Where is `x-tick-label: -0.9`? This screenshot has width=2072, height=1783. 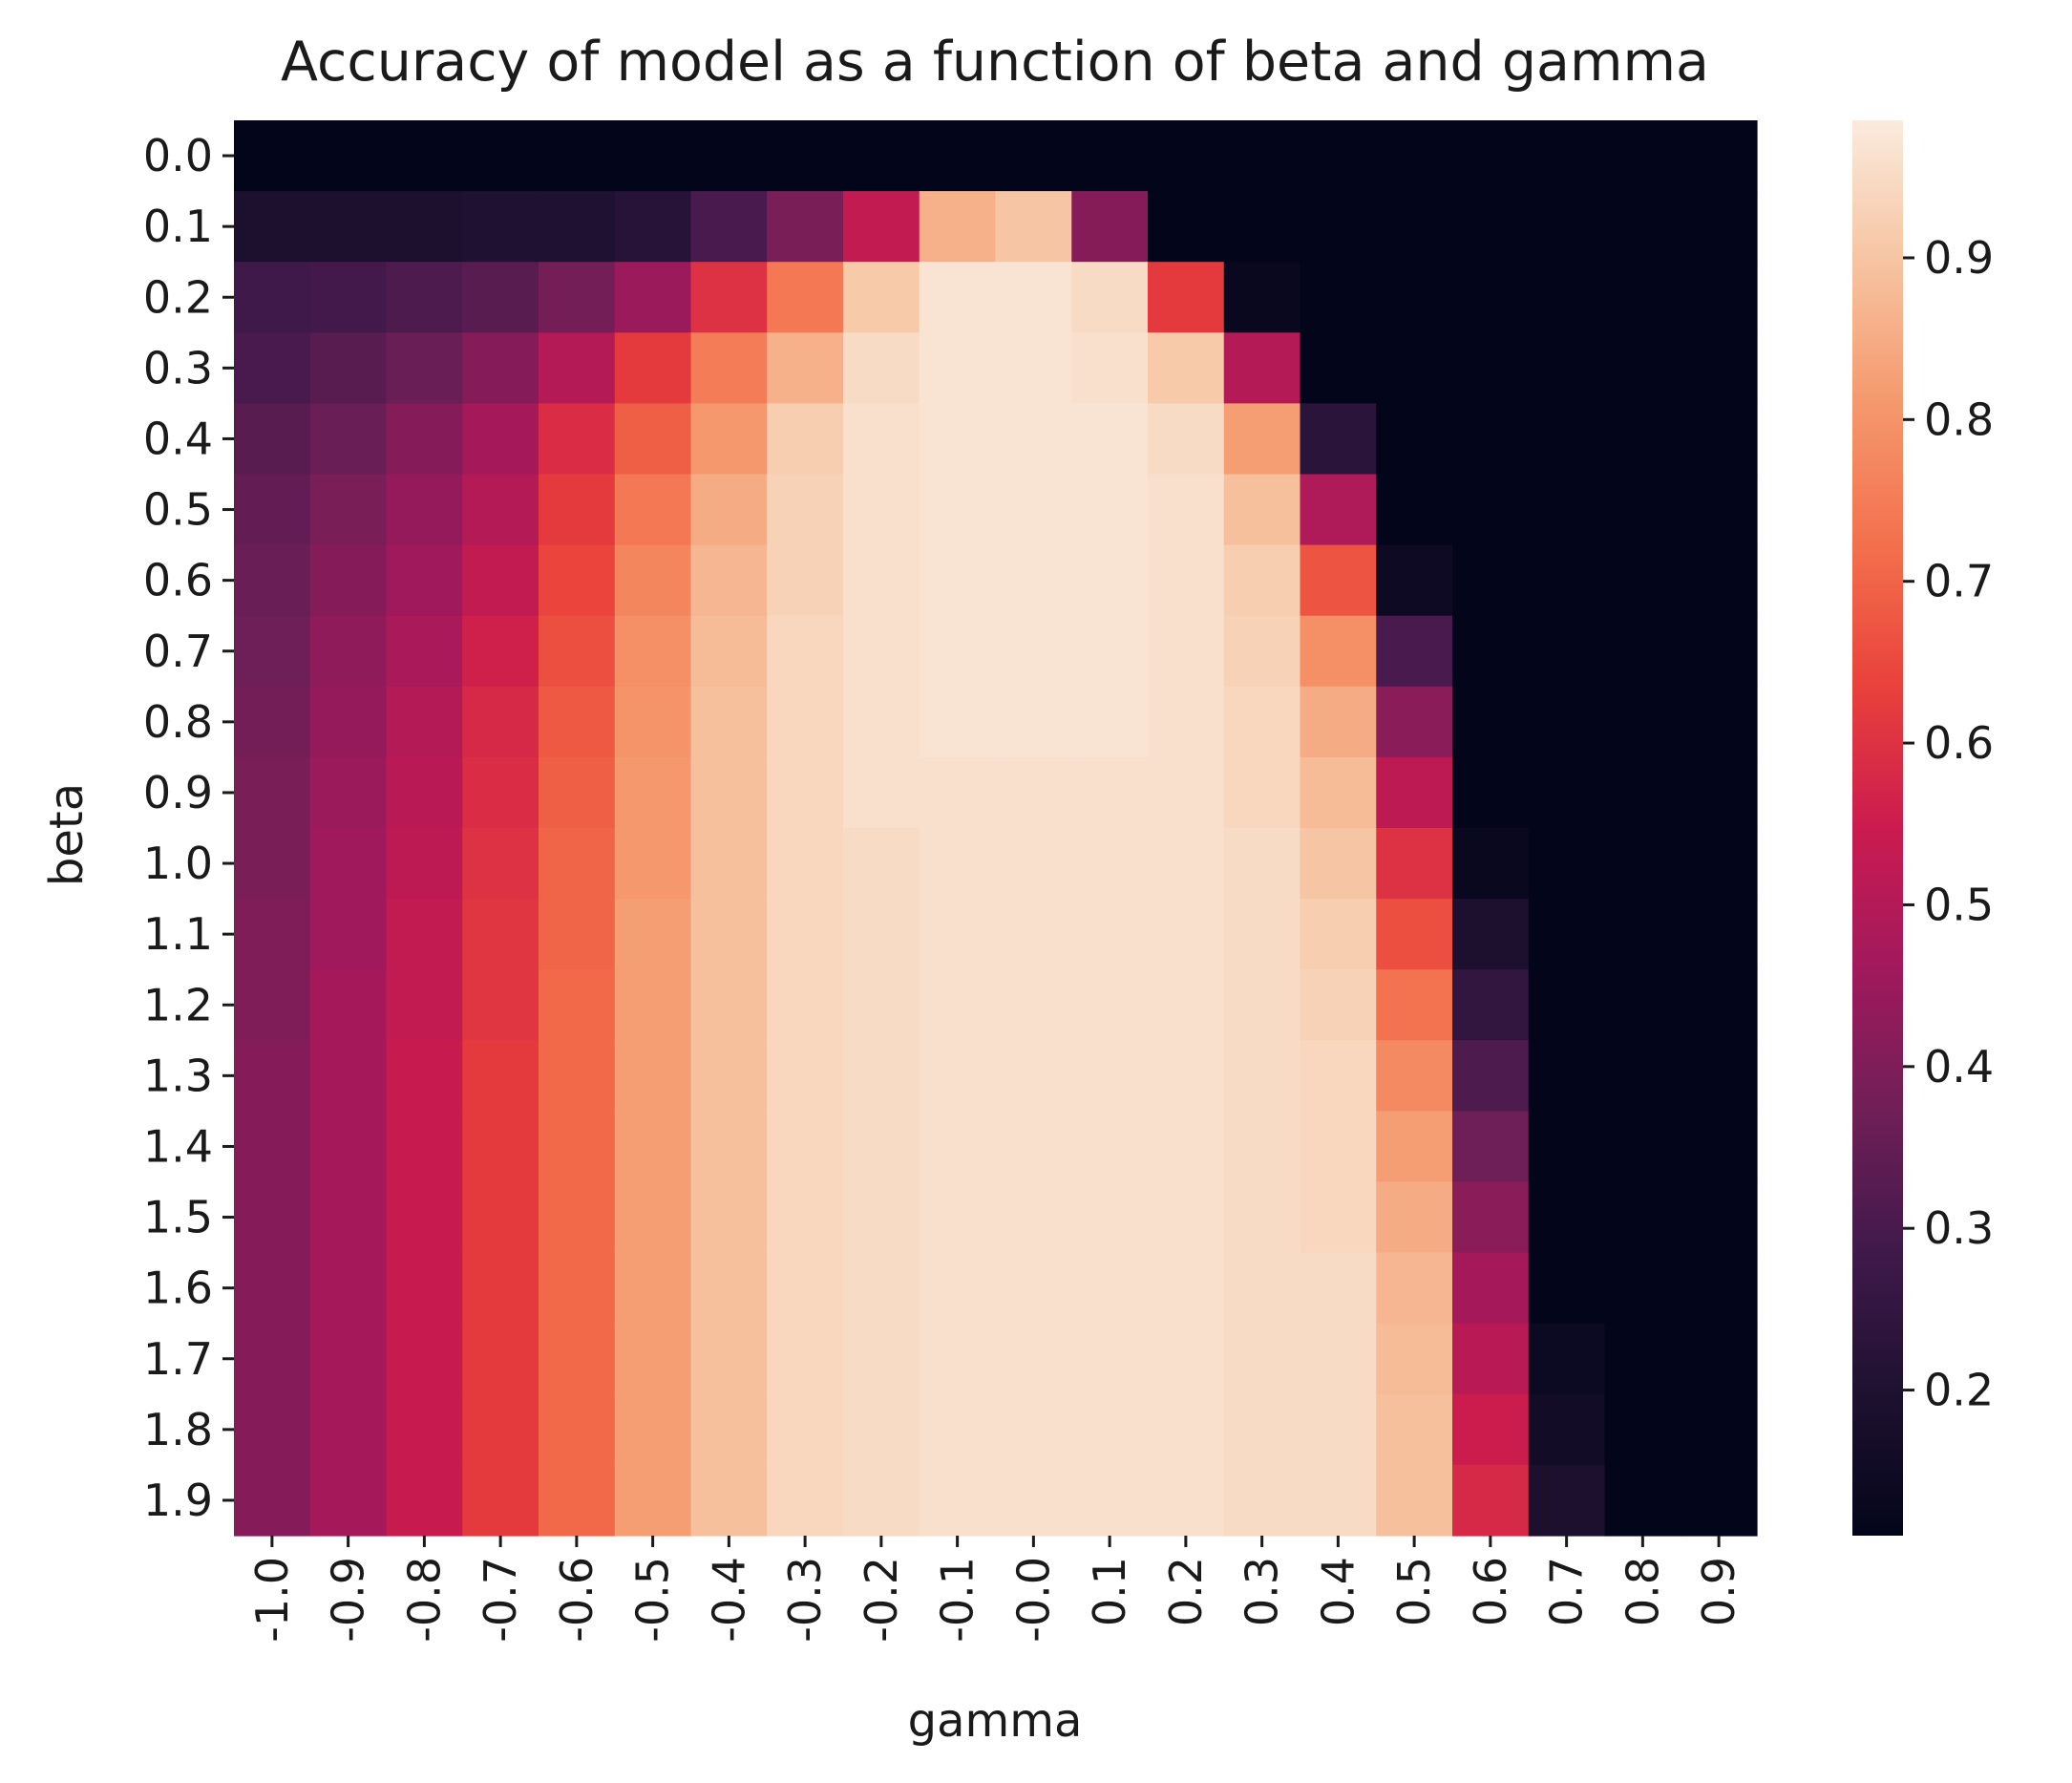
x-tick-label: -0.9 is located at coordinates (348, 1600).